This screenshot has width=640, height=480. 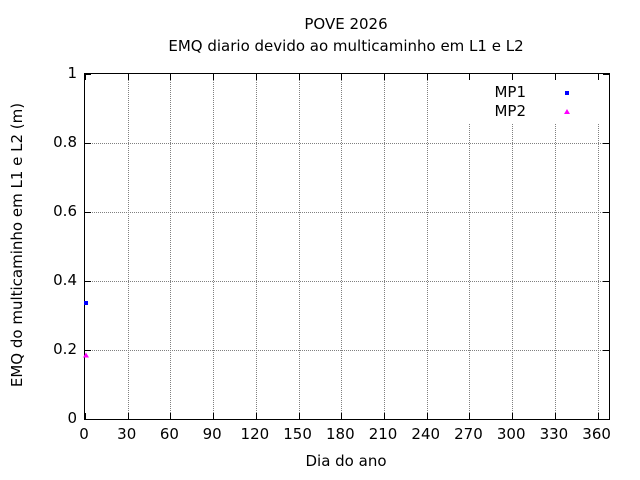 What do you see at coordinates (510, 92) in the screenshot?
I see `legend-label-mp1: MP1` at bounding box center [510, 92].